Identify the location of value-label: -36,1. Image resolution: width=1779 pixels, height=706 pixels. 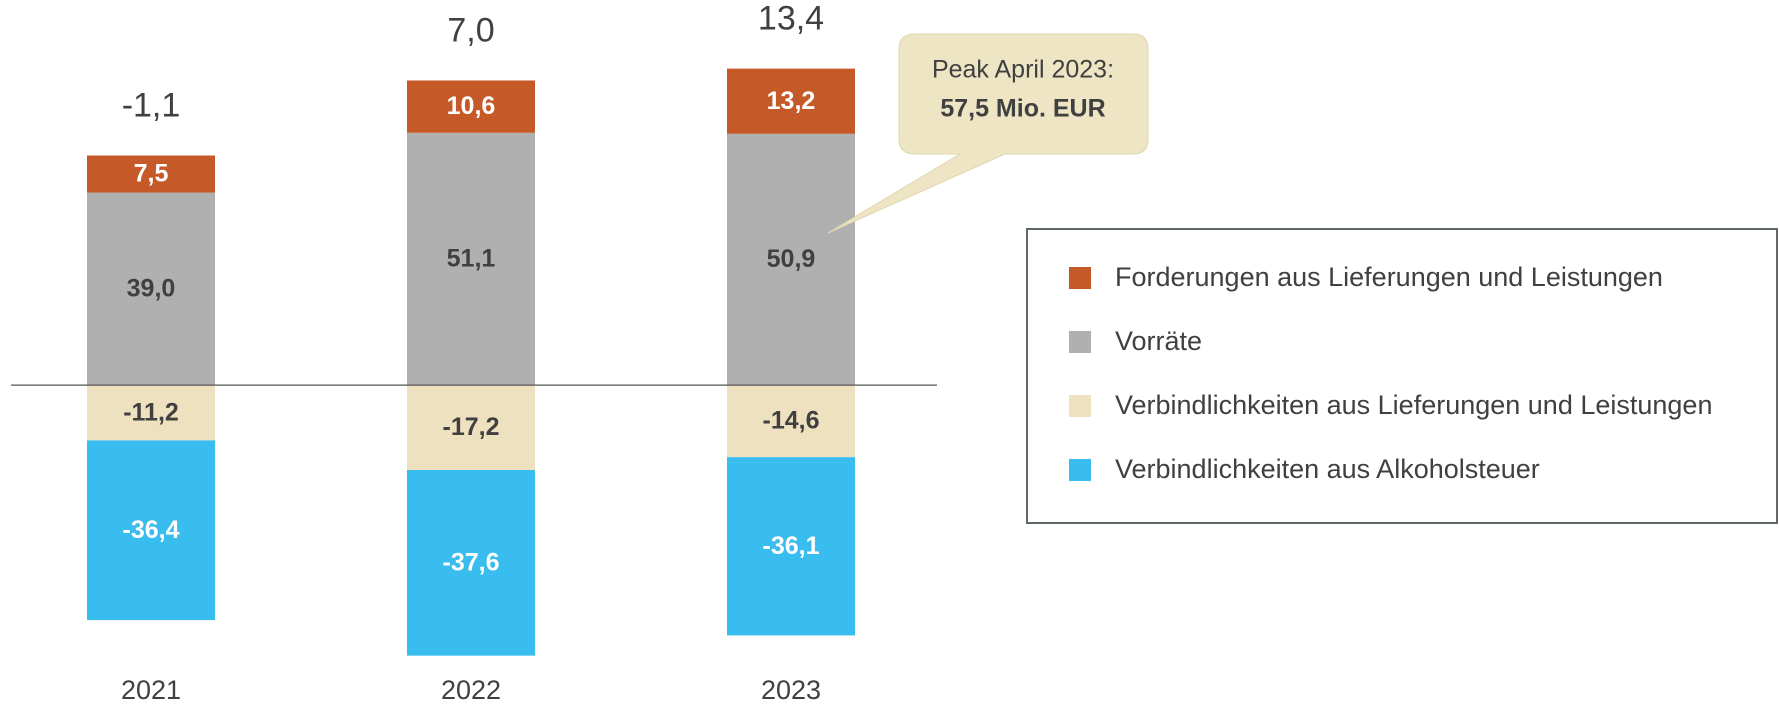
(791, 546).